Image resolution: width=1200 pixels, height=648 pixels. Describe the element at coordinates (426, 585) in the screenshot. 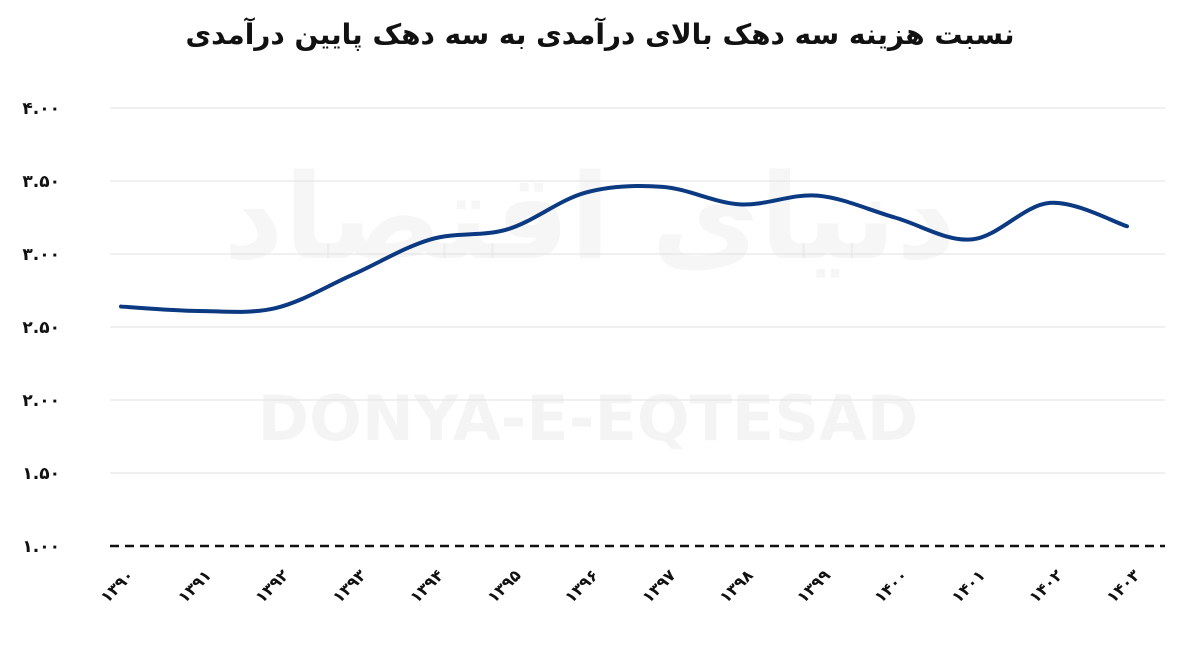

I see `x-tick-label: ۱۳۹۴` at that location.